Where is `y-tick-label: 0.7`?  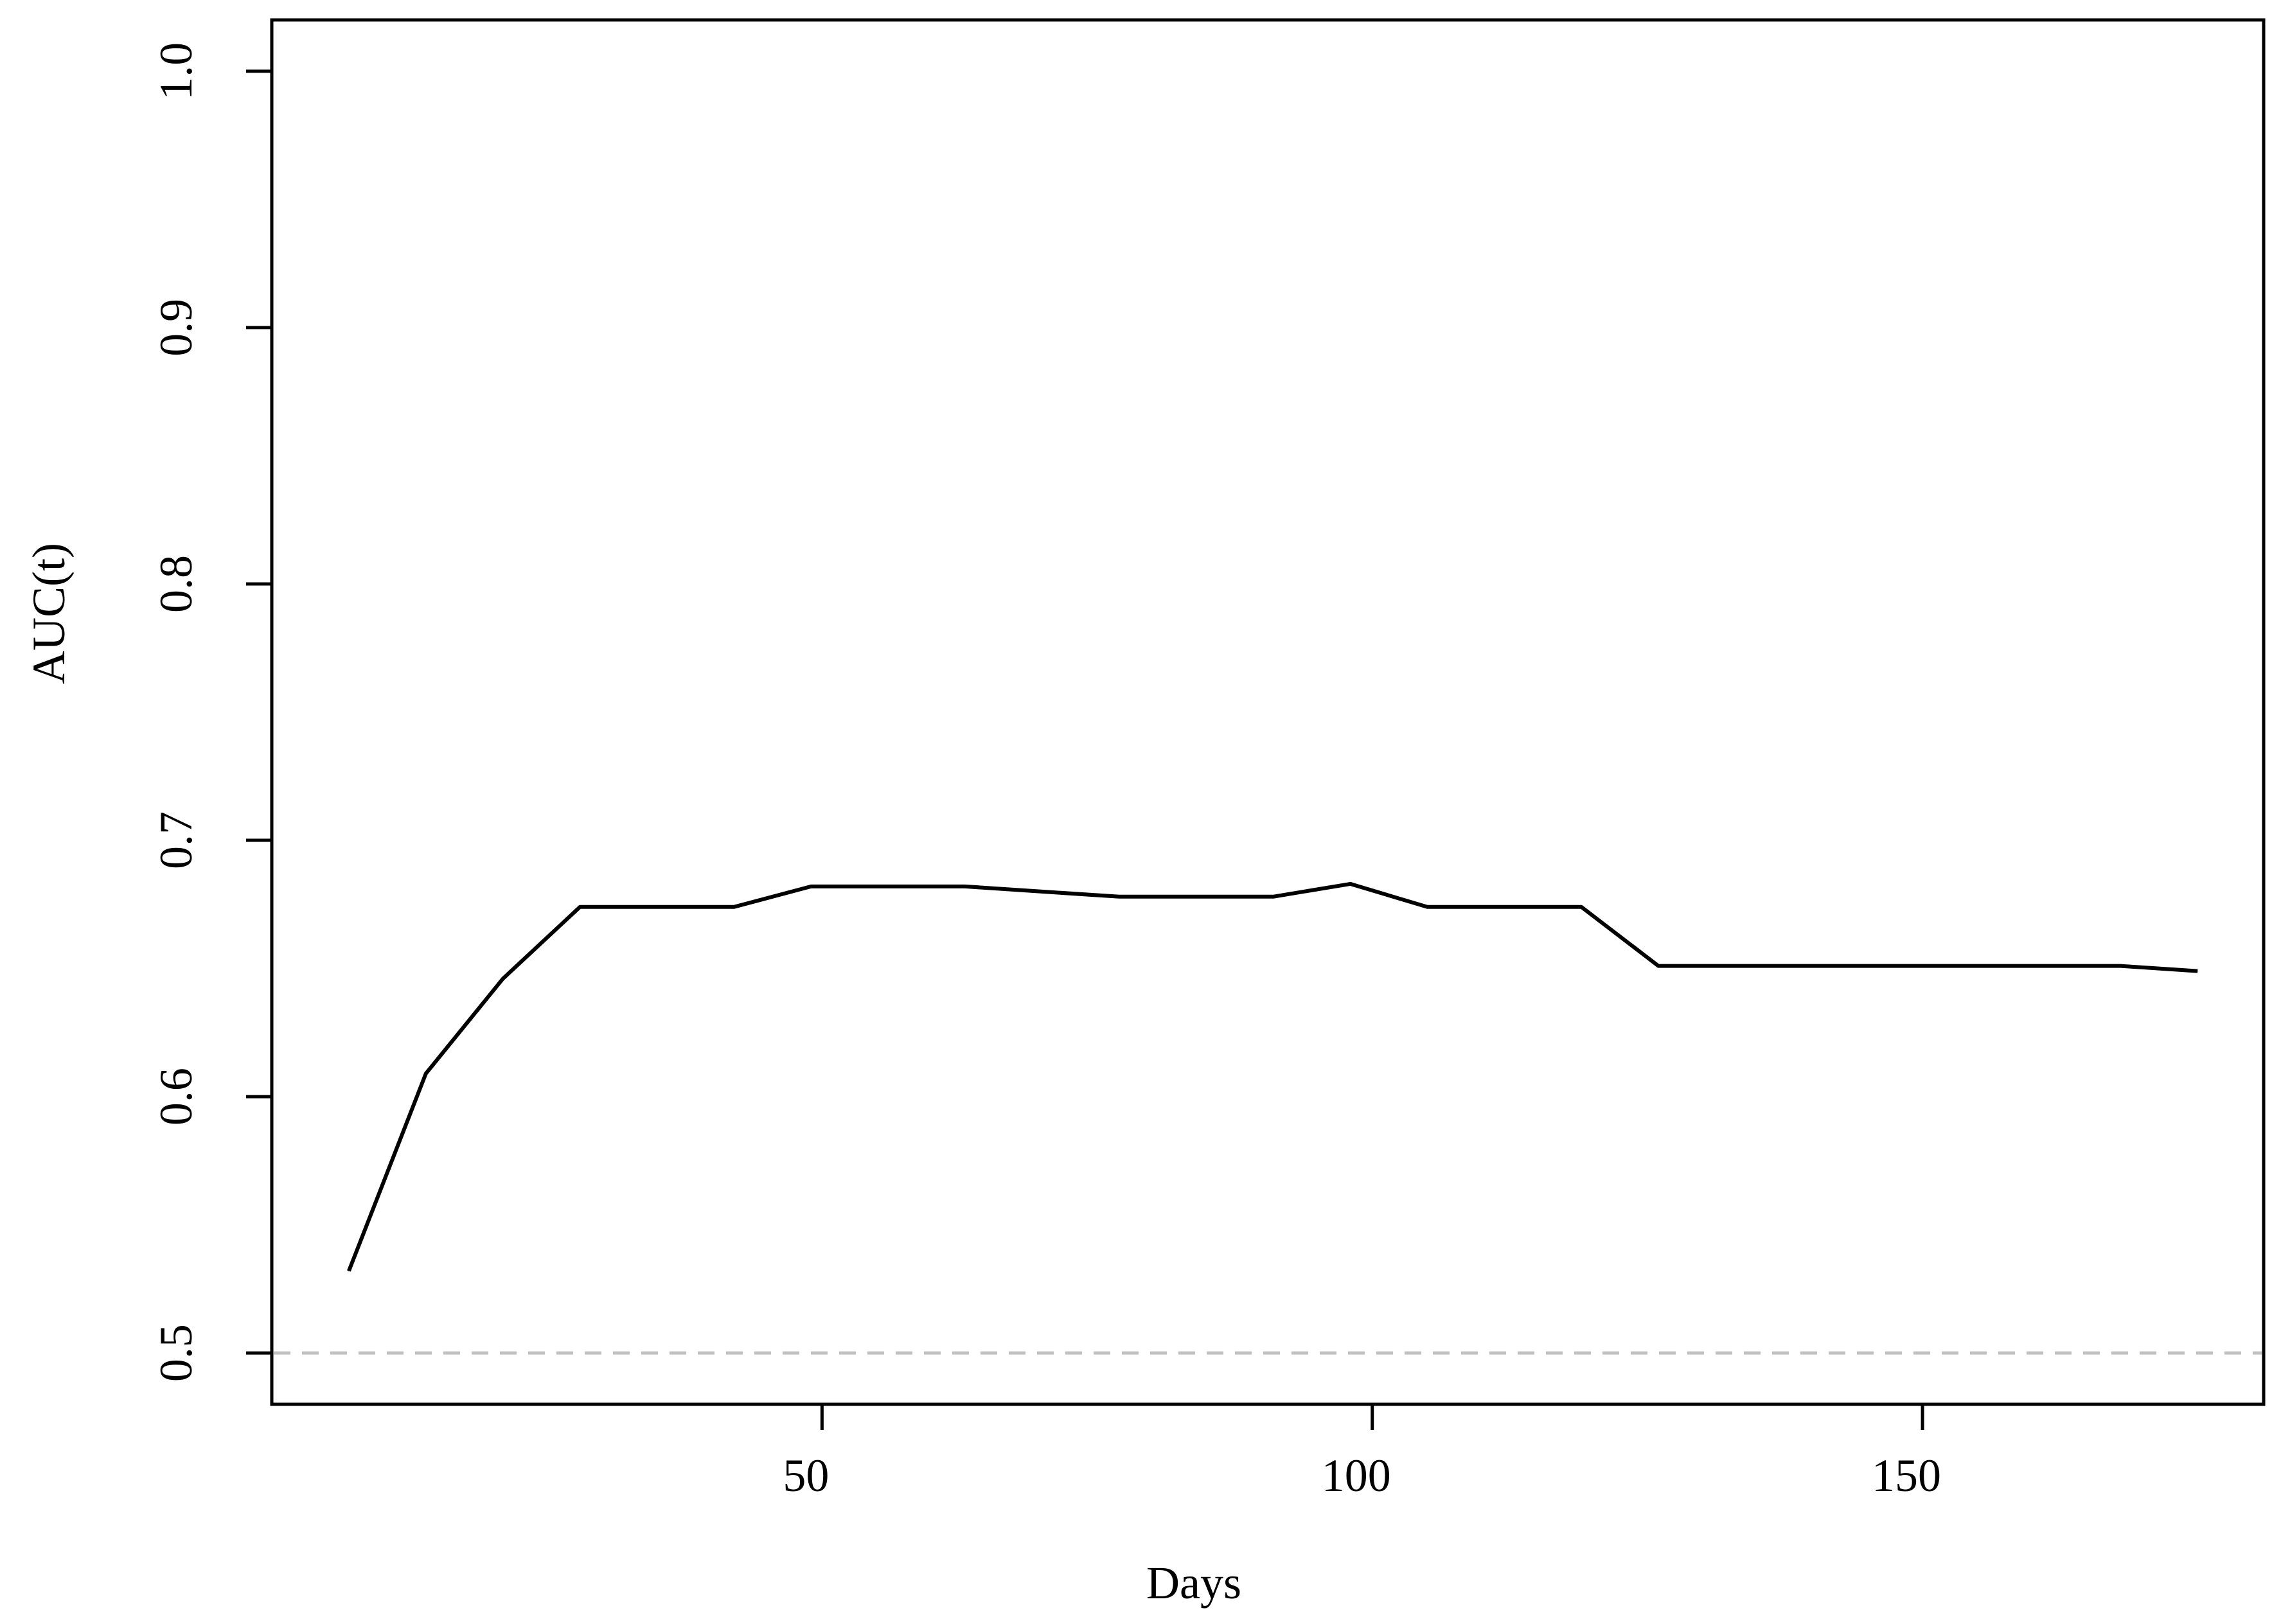 y-tick-label: 0.7 is located at coordinates (176, 840).